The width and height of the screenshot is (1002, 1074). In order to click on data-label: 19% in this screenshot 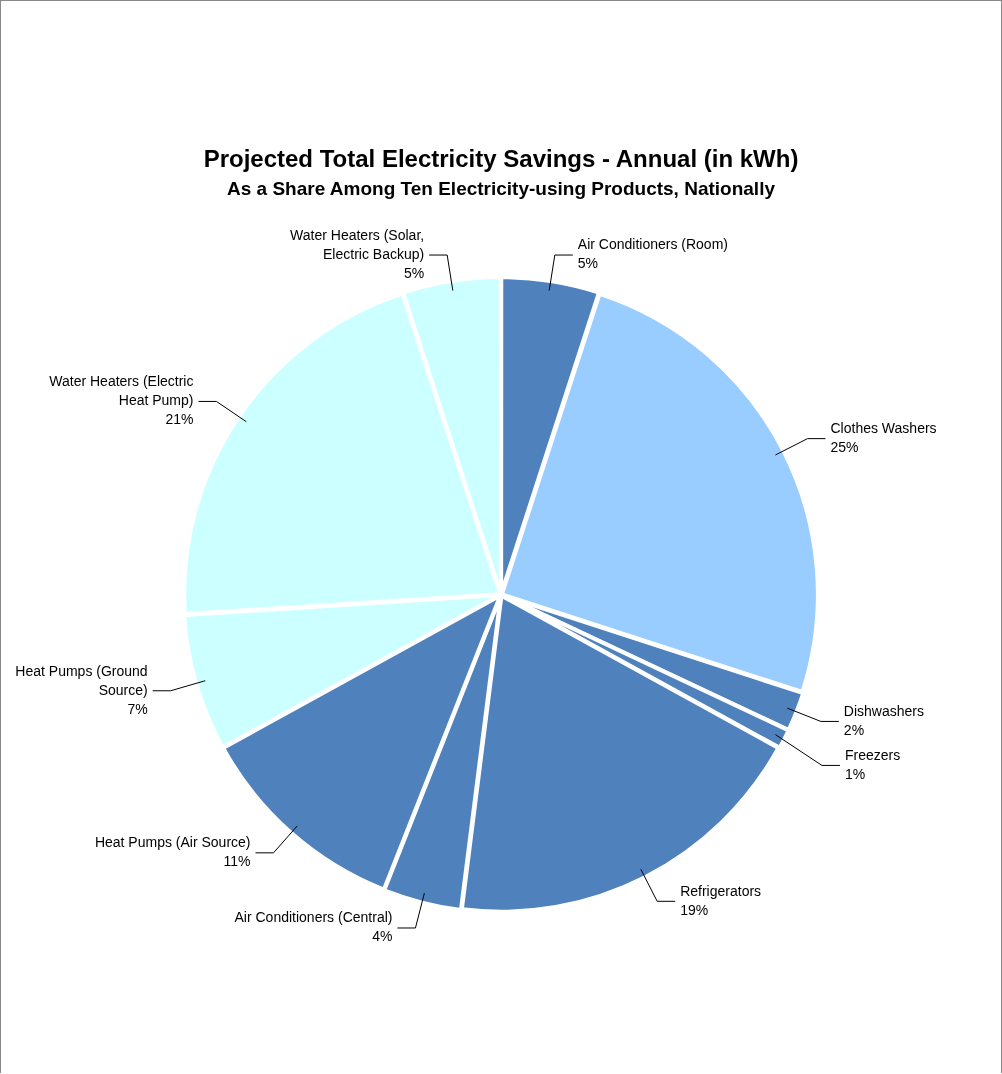, I will do `click(694, 909)`.